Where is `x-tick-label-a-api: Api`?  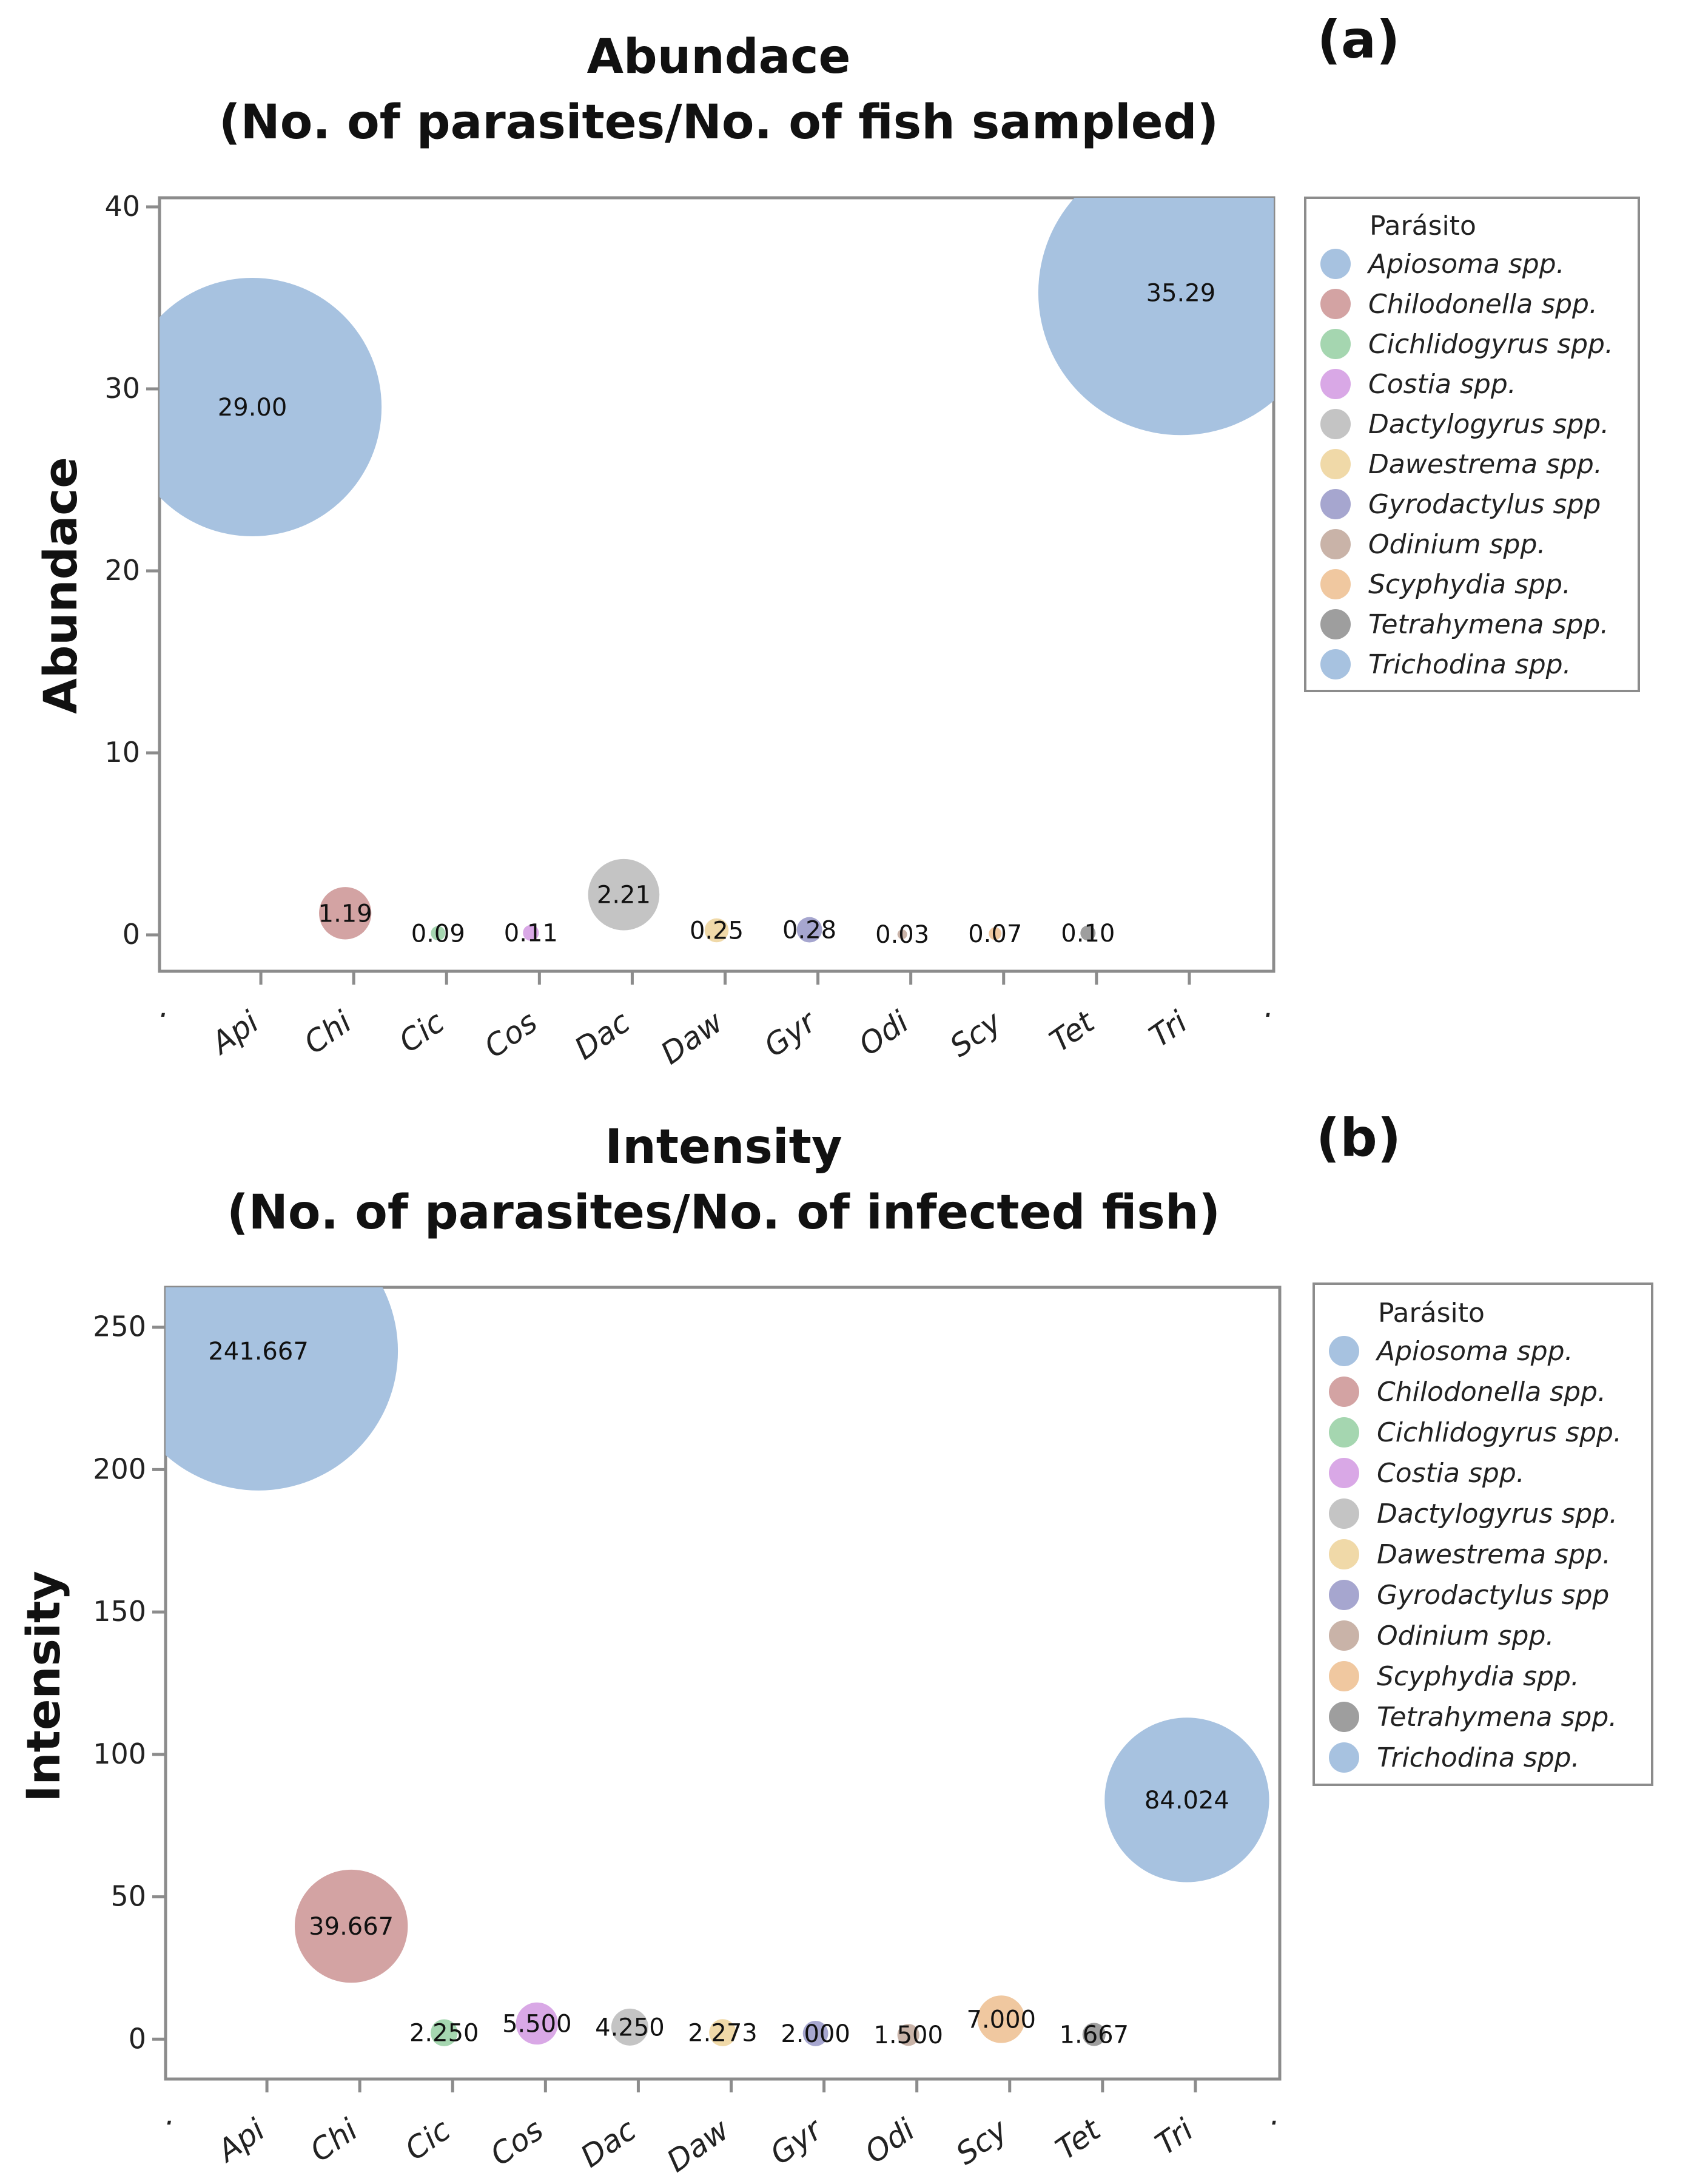 x-tick-label-a-api: Api is located at coordinates (234, 1033).